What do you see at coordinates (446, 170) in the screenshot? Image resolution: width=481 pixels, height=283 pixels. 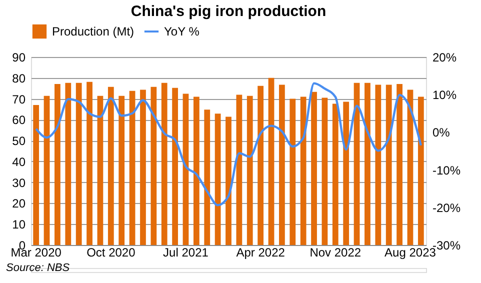 I see `y2-tick-label: -10%` at bounding box center [446, 170].